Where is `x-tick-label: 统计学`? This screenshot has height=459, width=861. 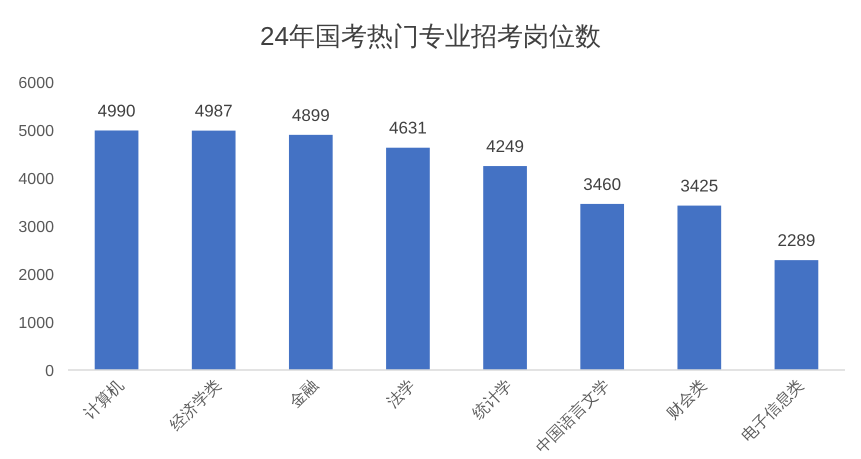
x-tick-label: 统计学 is located at coordinates (492, 399).